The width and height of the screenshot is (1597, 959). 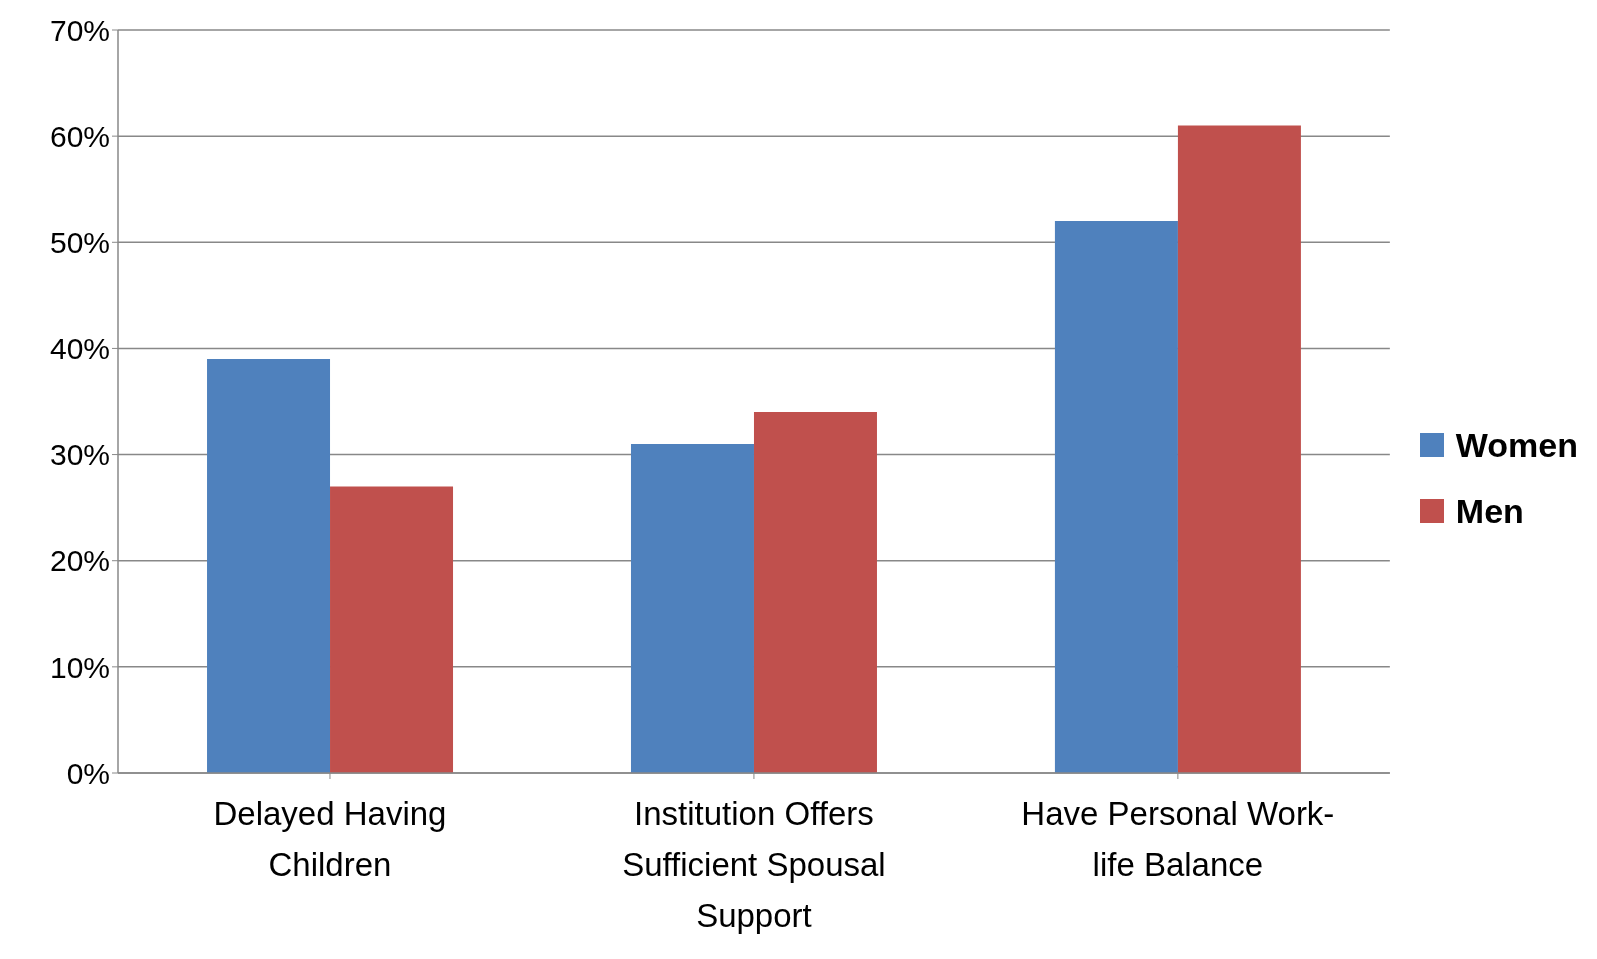 What do you see at coordinates (1178, 839) in the screenshot?
I see `x-tick-label: Have Personal Work-life Balance` at bounding box center [1178, 839].